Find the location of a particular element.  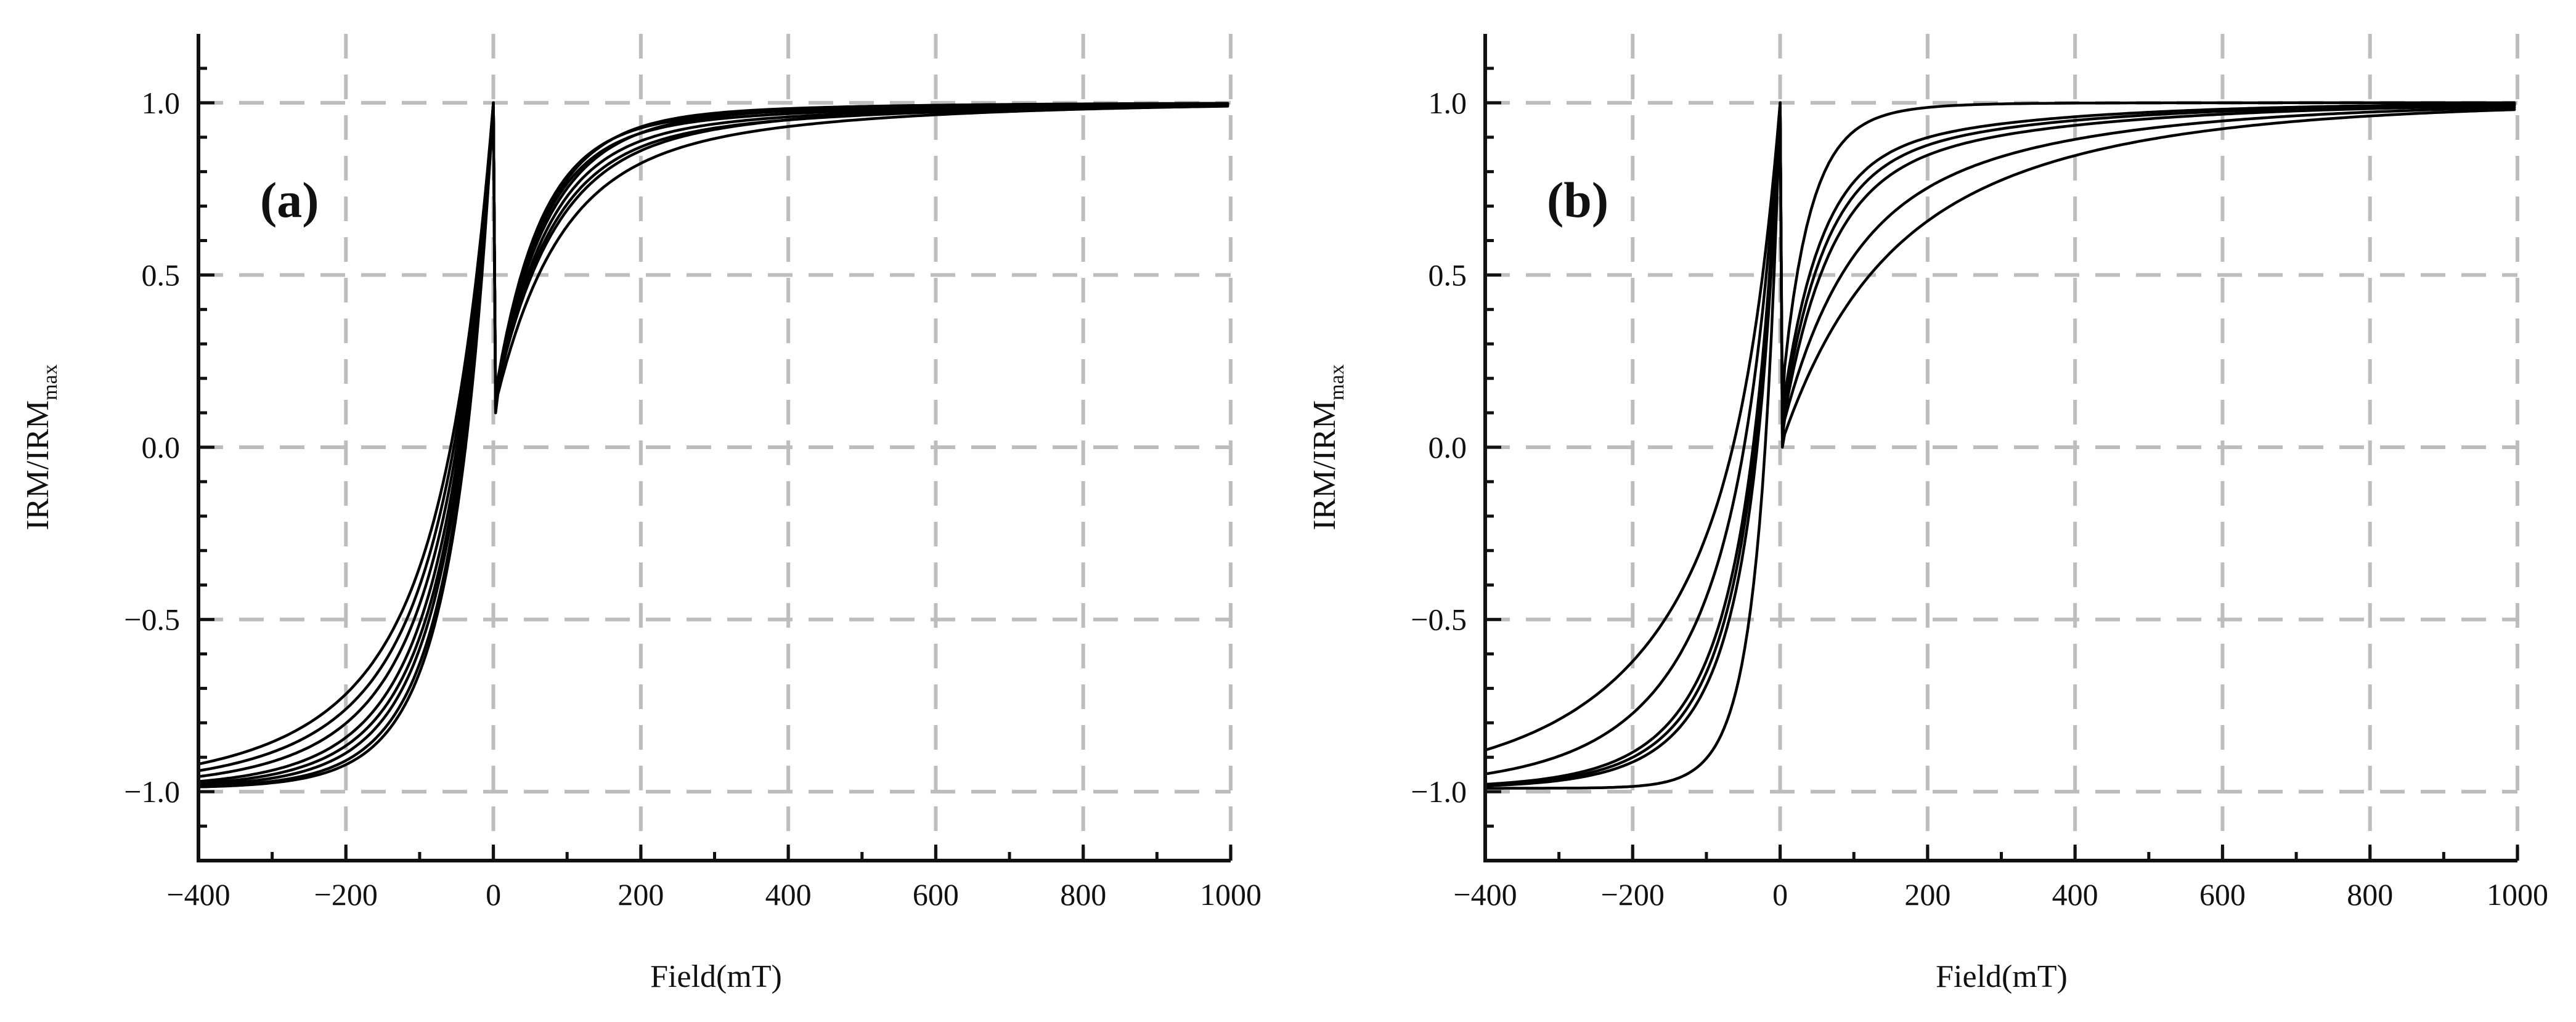

x-axis-title-b: Field(mT) is located at coordinates (2002, 976).